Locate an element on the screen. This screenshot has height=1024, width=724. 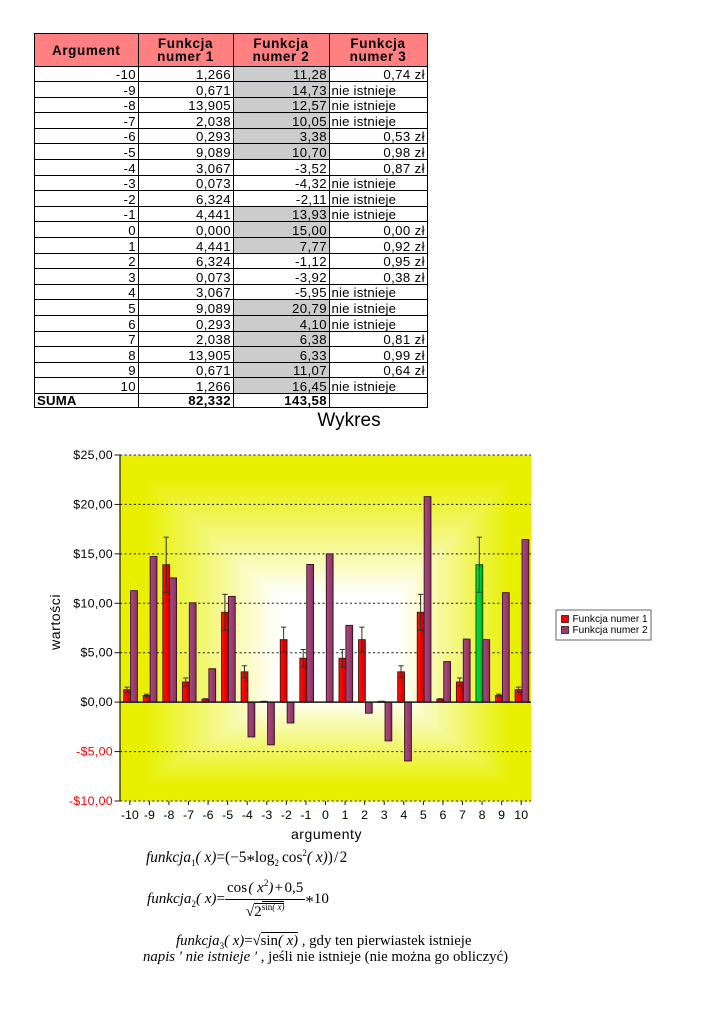
svg-text: -$10,00 is located at coordinates (91, 801).